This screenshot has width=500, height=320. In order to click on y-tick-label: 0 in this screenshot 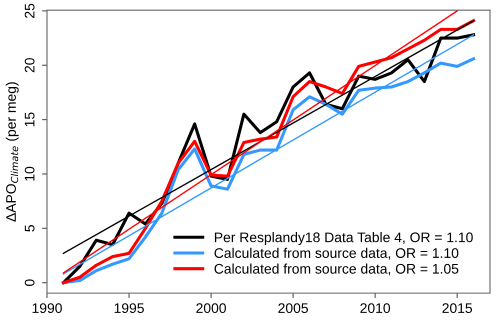, I will do `click(29, 282)`.